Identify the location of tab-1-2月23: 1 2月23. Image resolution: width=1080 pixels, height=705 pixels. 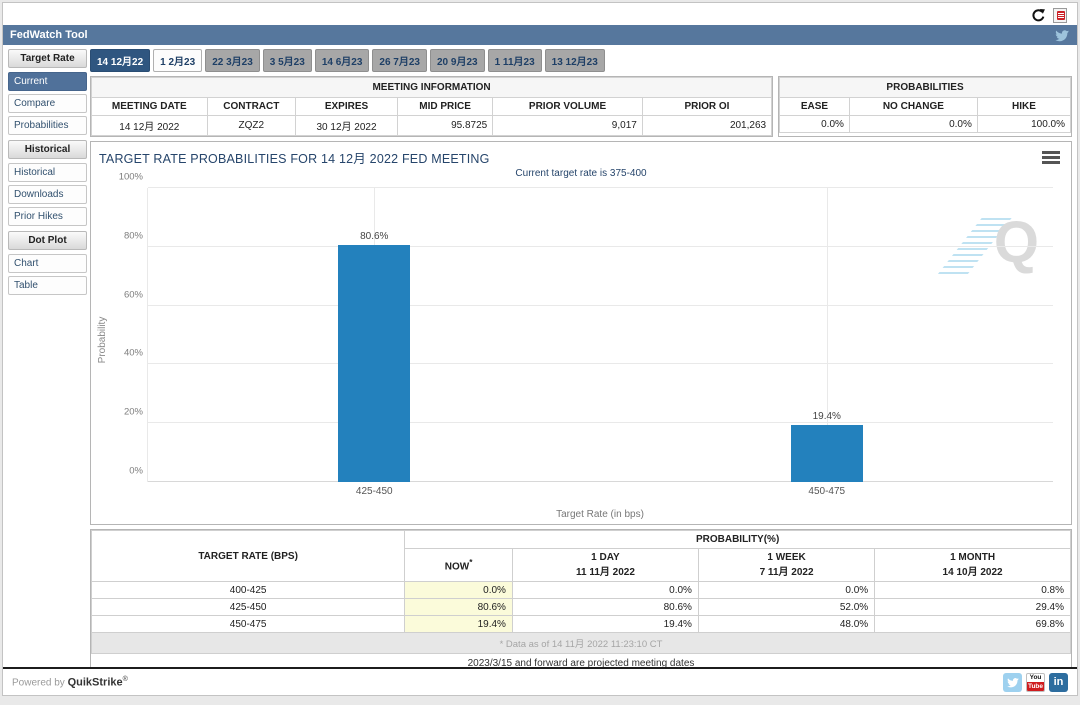
(178, 60).